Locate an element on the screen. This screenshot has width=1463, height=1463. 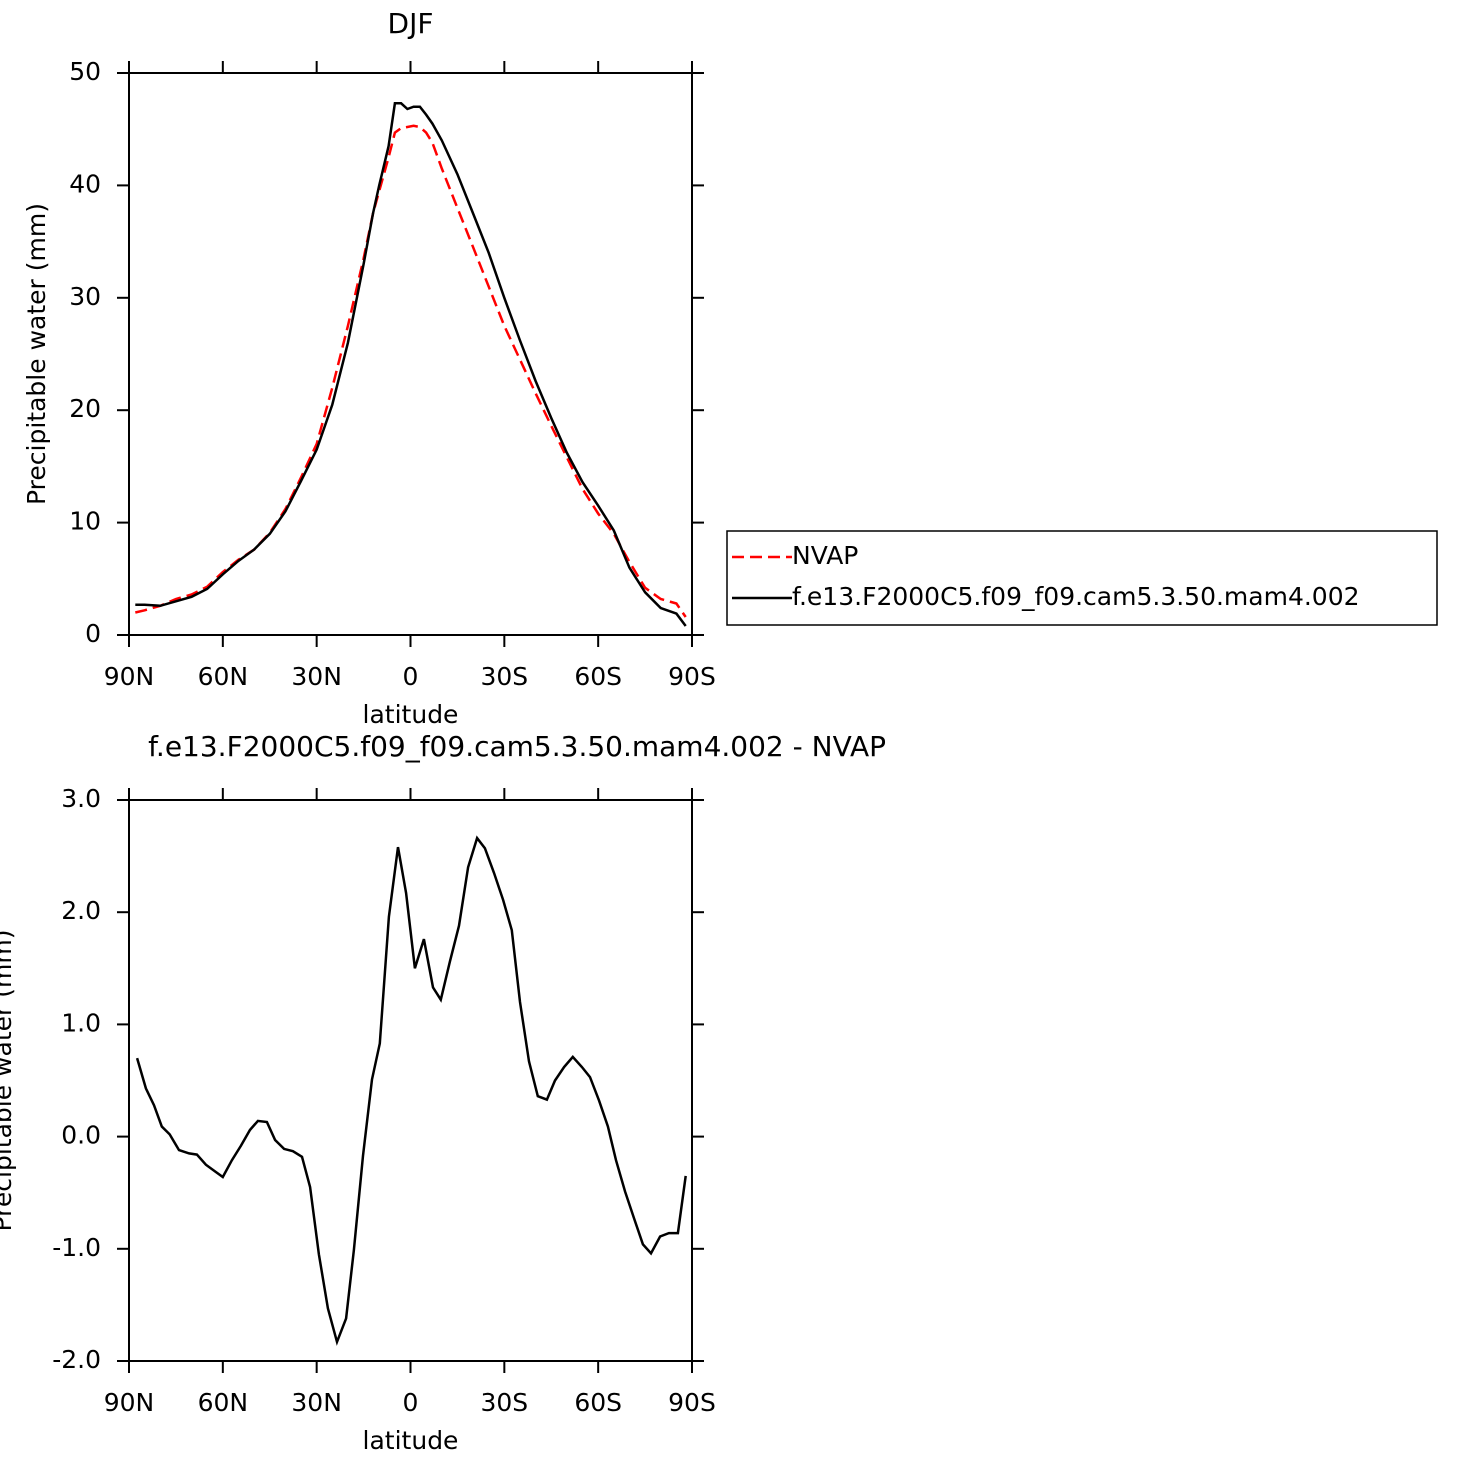
y-tick-label: -1.0 is located at coordinates (76, 1247).